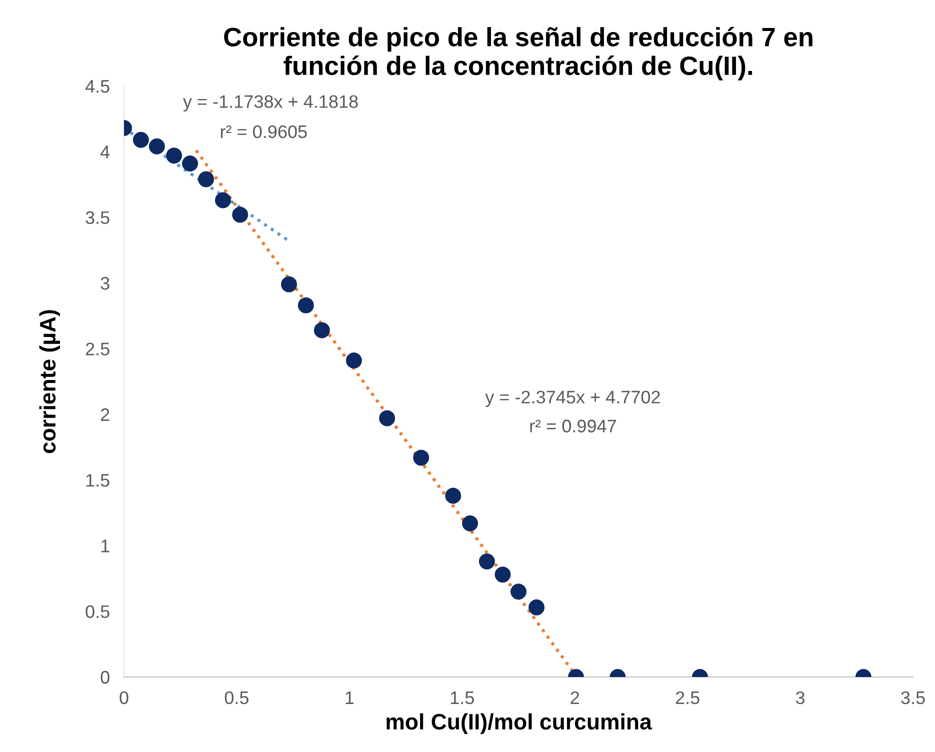 Image resolution: width=935 pixels, height=752 pixels. Describe the element at coordinates (913, 697) in the screenshot. I see `x-tick-label: 3.5` at that location.